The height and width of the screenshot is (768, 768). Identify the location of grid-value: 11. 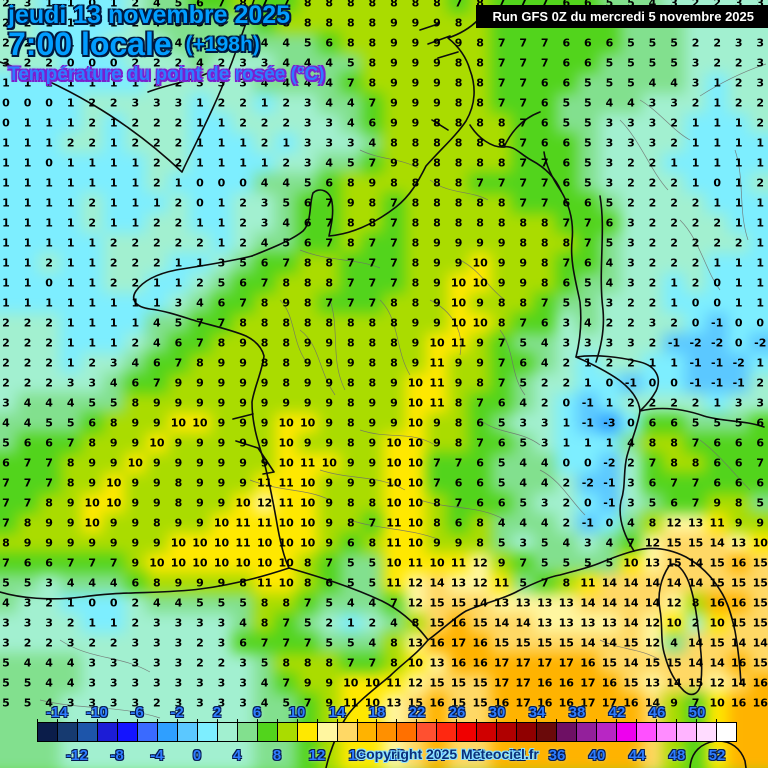
(458, 563).